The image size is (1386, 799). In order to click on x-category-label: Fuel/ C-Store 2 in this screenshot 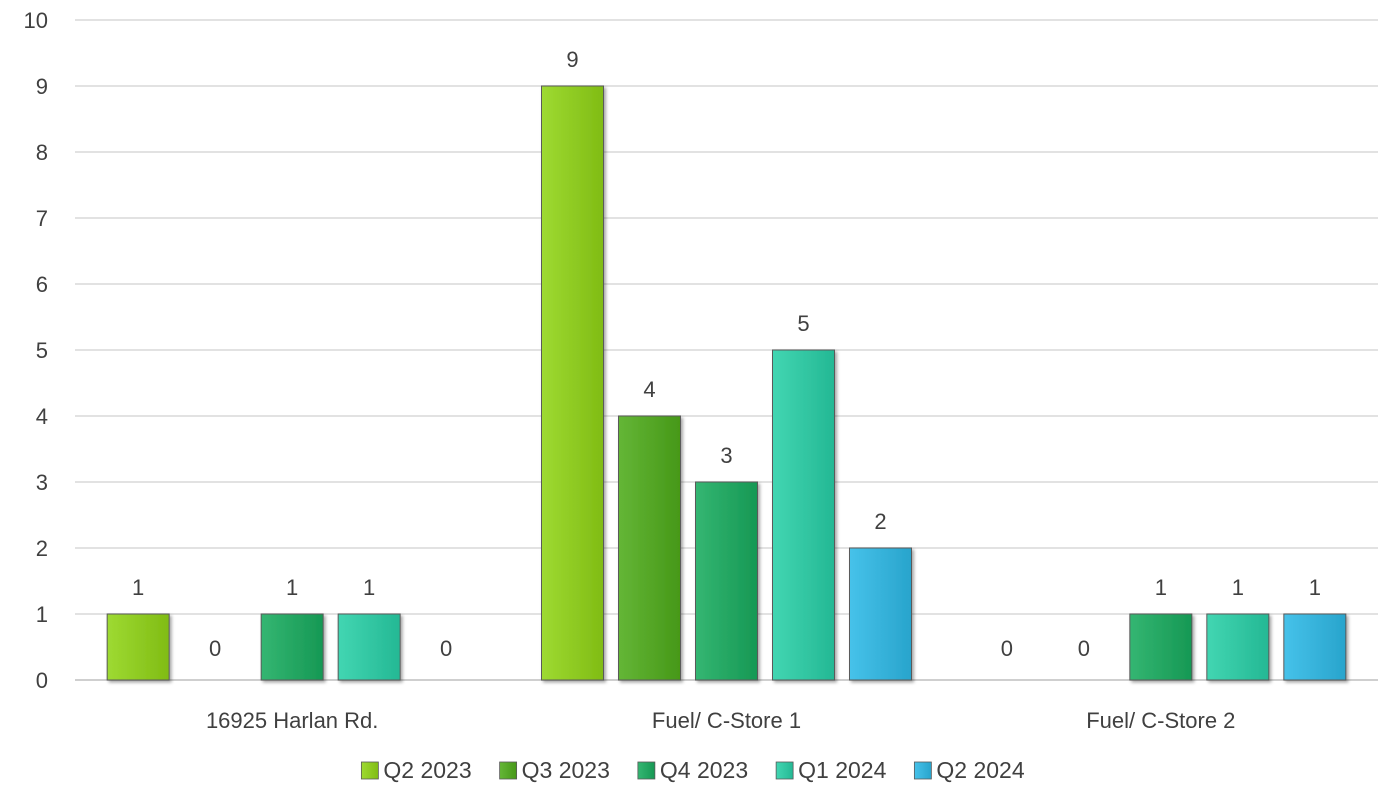, I will do `click(1160, 720)`.